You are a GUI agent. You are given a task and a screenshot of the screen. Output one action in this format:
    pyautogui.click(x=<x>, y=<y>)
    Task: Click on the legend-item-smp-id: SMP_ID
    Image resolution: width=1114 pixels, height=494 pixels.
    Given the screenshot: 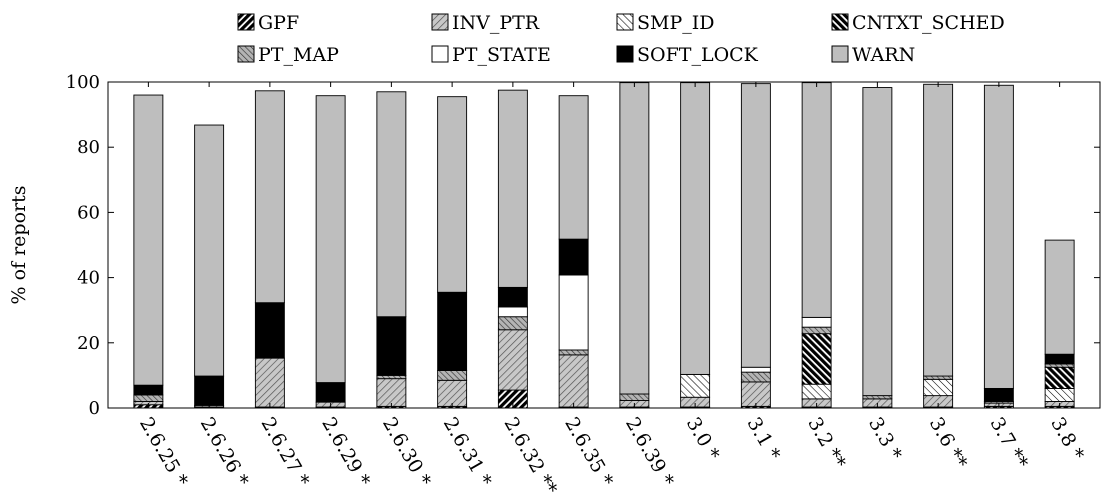 What is the action you would take?
    pyautogui.click(x=665, y=23)
    